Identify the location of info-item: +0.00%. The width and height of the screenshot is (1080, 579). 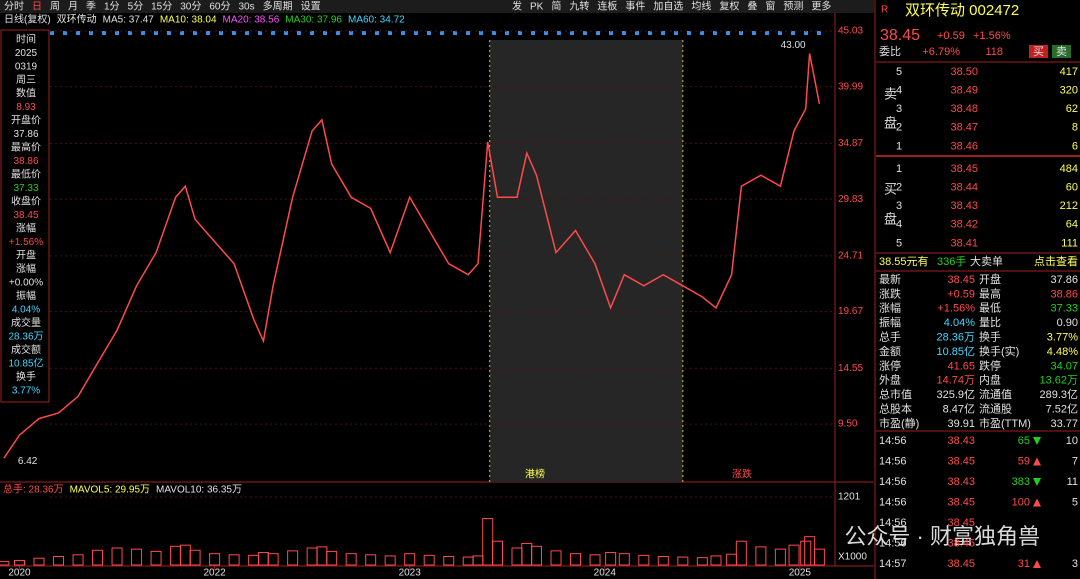
(26, 283).